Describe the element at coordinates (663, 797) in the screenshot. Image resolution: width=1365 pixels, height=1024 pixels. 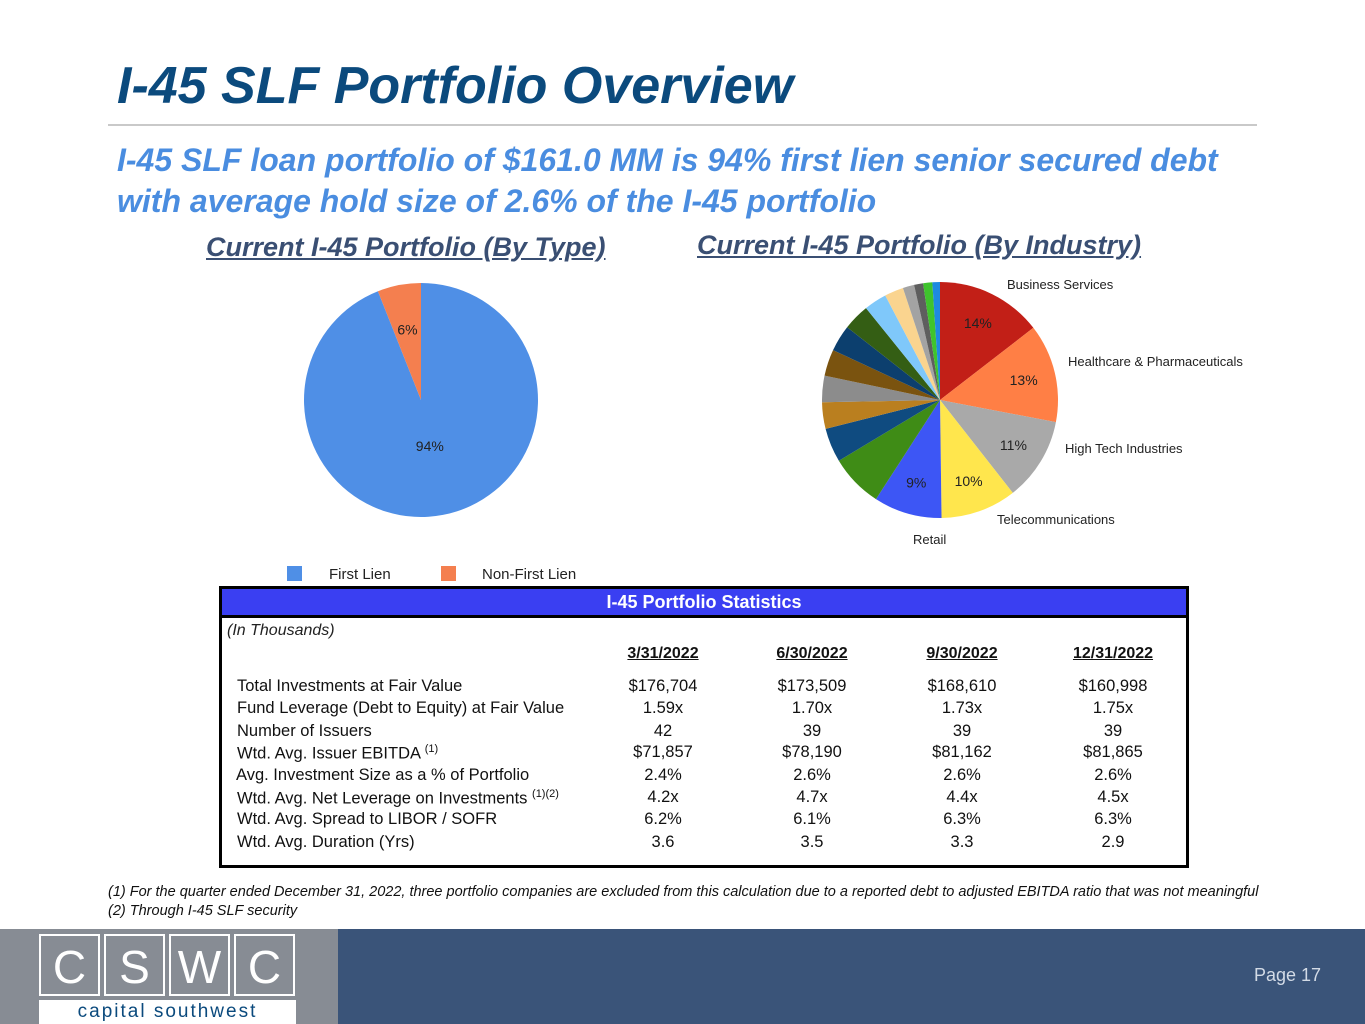
I see `table-cell: 4.2x` at that location.